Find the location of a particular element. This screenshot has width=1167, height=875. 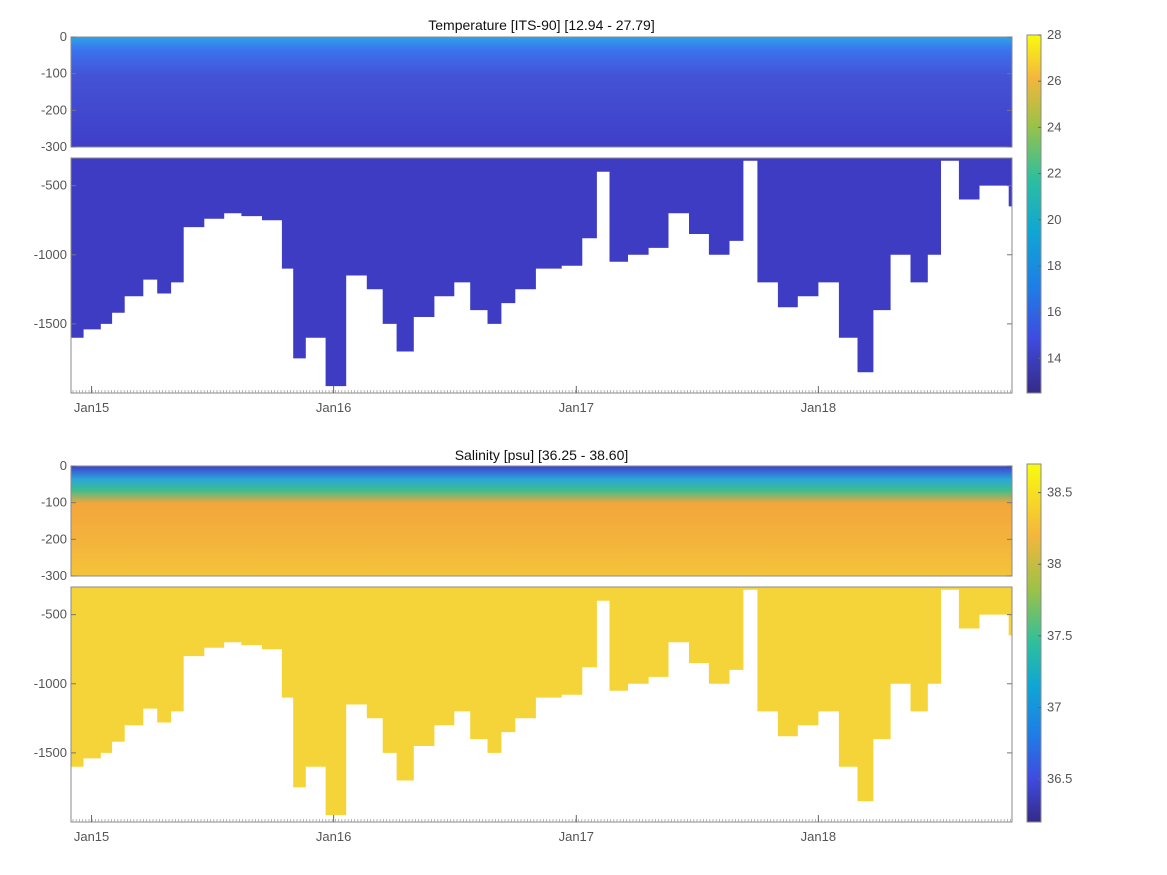

colorbar-tick-label: 37.5 is located at coordinates (1059, 635).